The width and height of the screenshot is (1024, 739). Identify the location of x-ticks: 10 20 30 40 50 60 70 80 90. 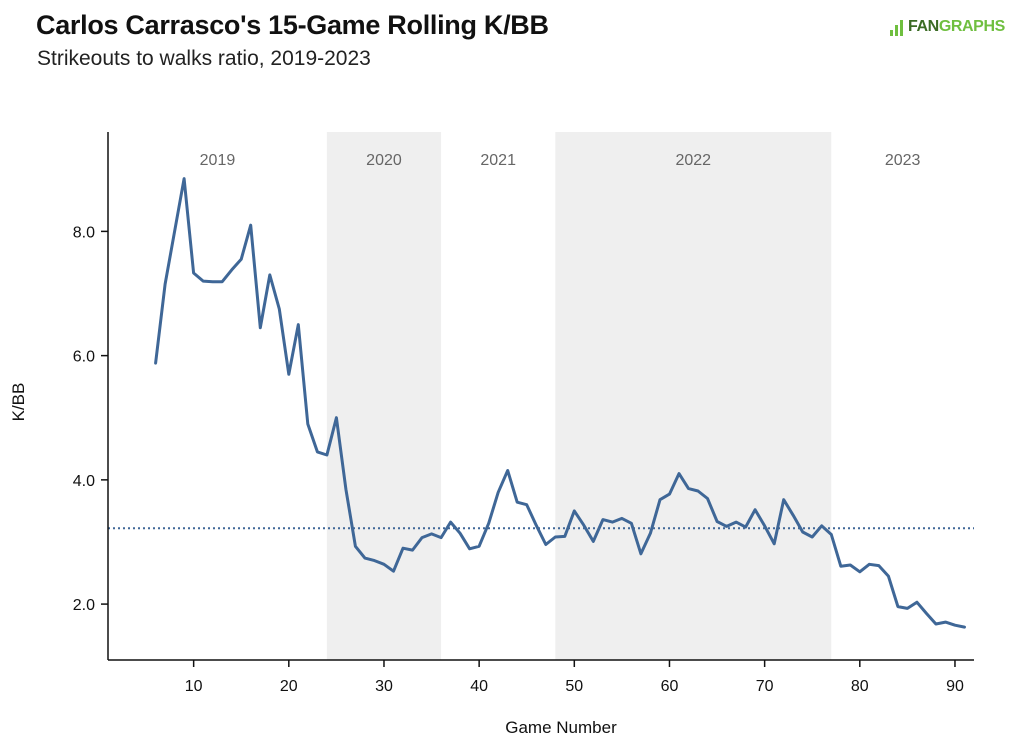
(574, 677).